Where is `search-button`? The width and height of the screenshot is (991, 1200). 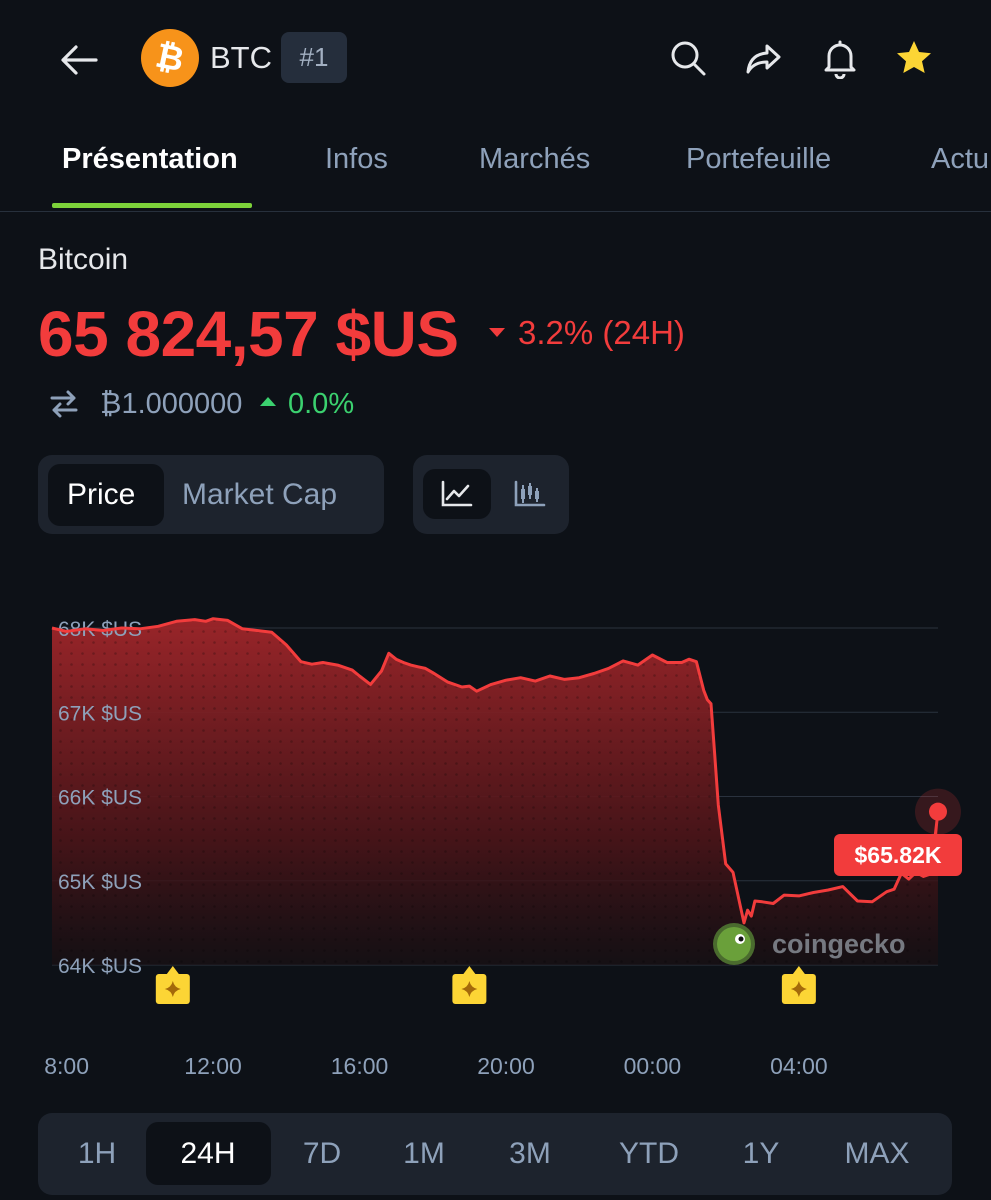 search-button is located at coordinates (688, 58).